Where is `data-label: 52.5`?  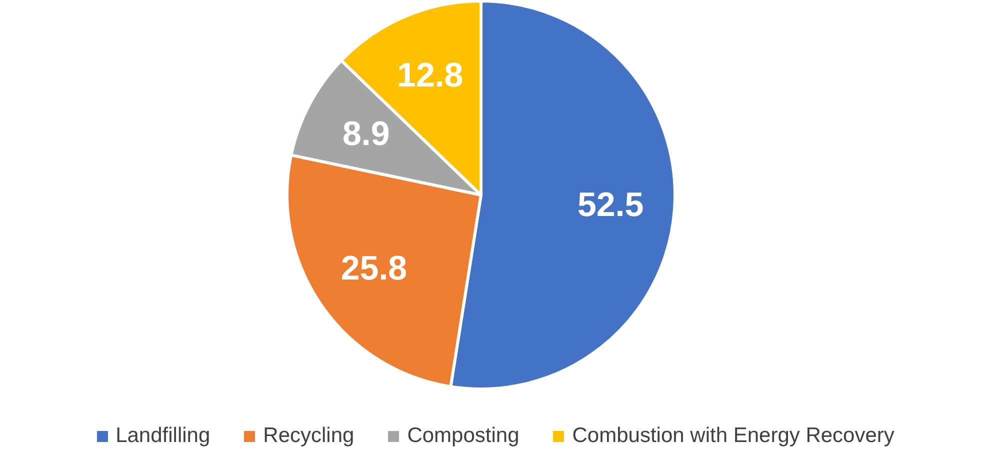 data-label: 52.5 is located at coordinates (610, 205).